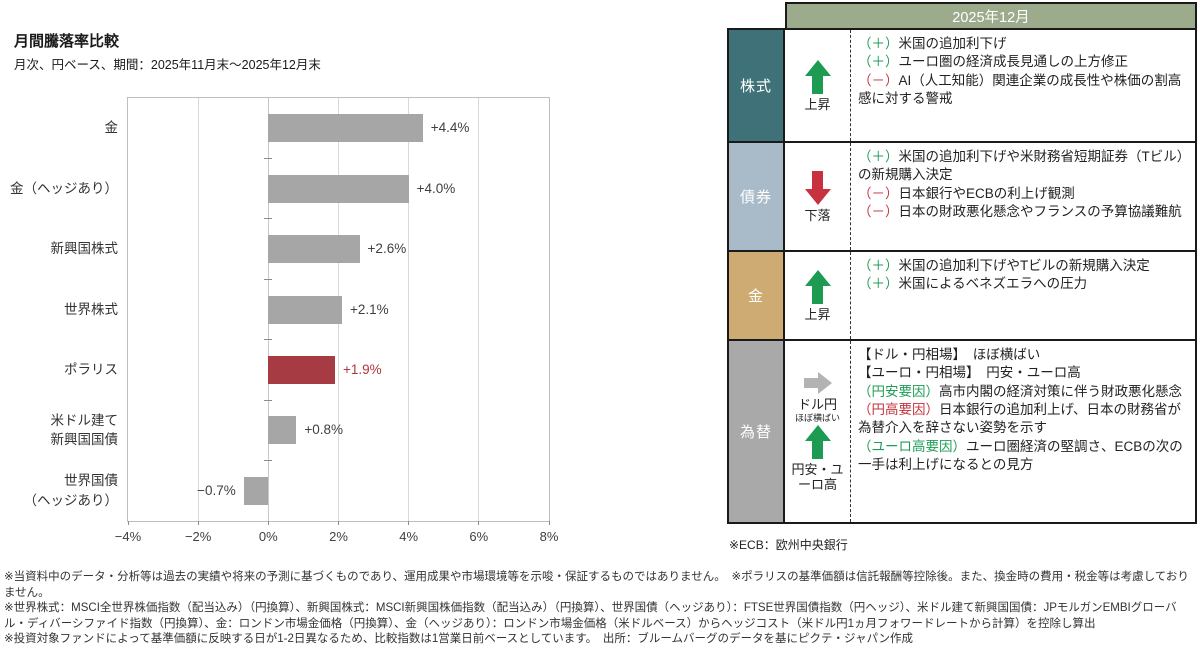 The image size is (1200, 663). Describe the element at coordinates (817, 382) in the screenshot. I see `right-arrow-icon` at that location.